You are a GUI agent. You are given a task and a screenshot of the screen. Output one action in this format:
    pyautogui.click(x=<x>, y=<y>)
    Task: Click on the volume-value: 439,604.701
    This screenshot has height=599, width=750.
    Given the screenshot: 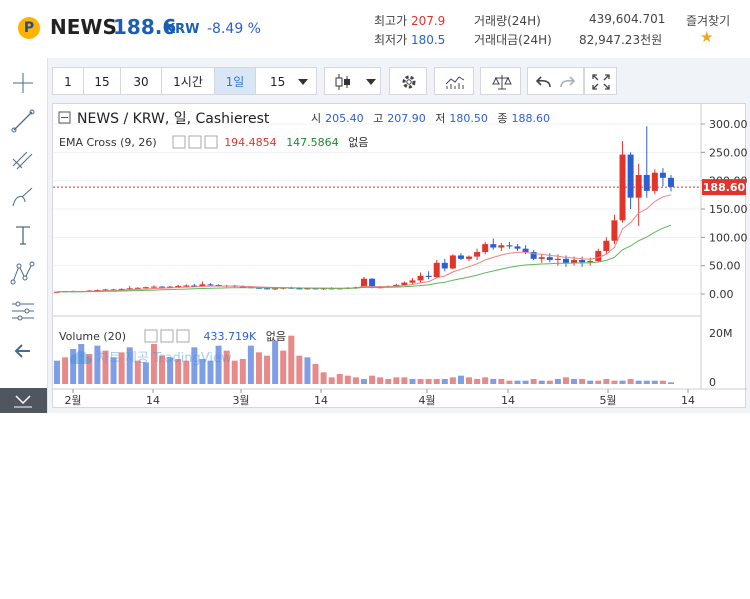 What is the action you would take?
    pyautogui.click(x=627, y=19)
    